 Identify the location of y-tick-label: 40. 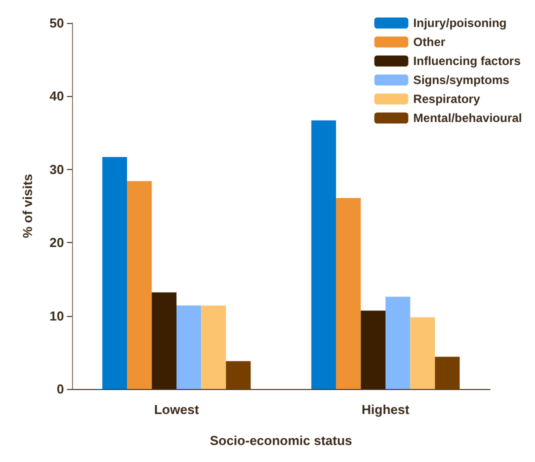
(57, 96).